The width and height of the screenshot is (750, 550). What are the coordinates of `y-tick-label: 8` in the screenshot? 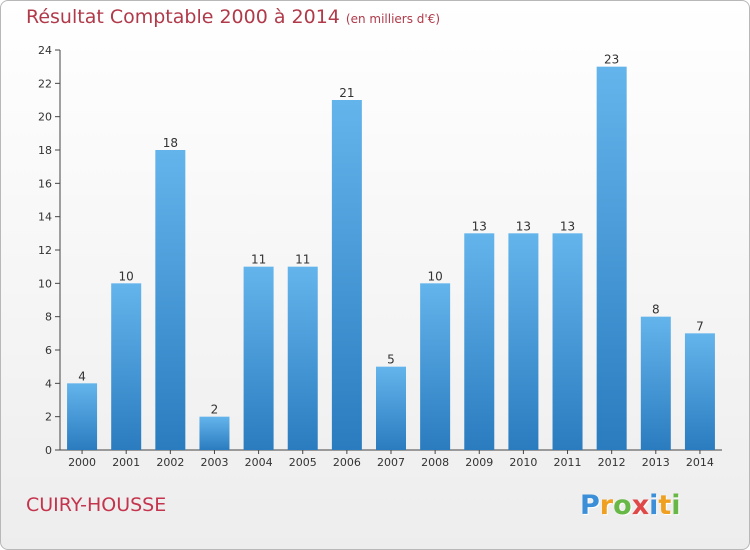 It's located at (48, 317).